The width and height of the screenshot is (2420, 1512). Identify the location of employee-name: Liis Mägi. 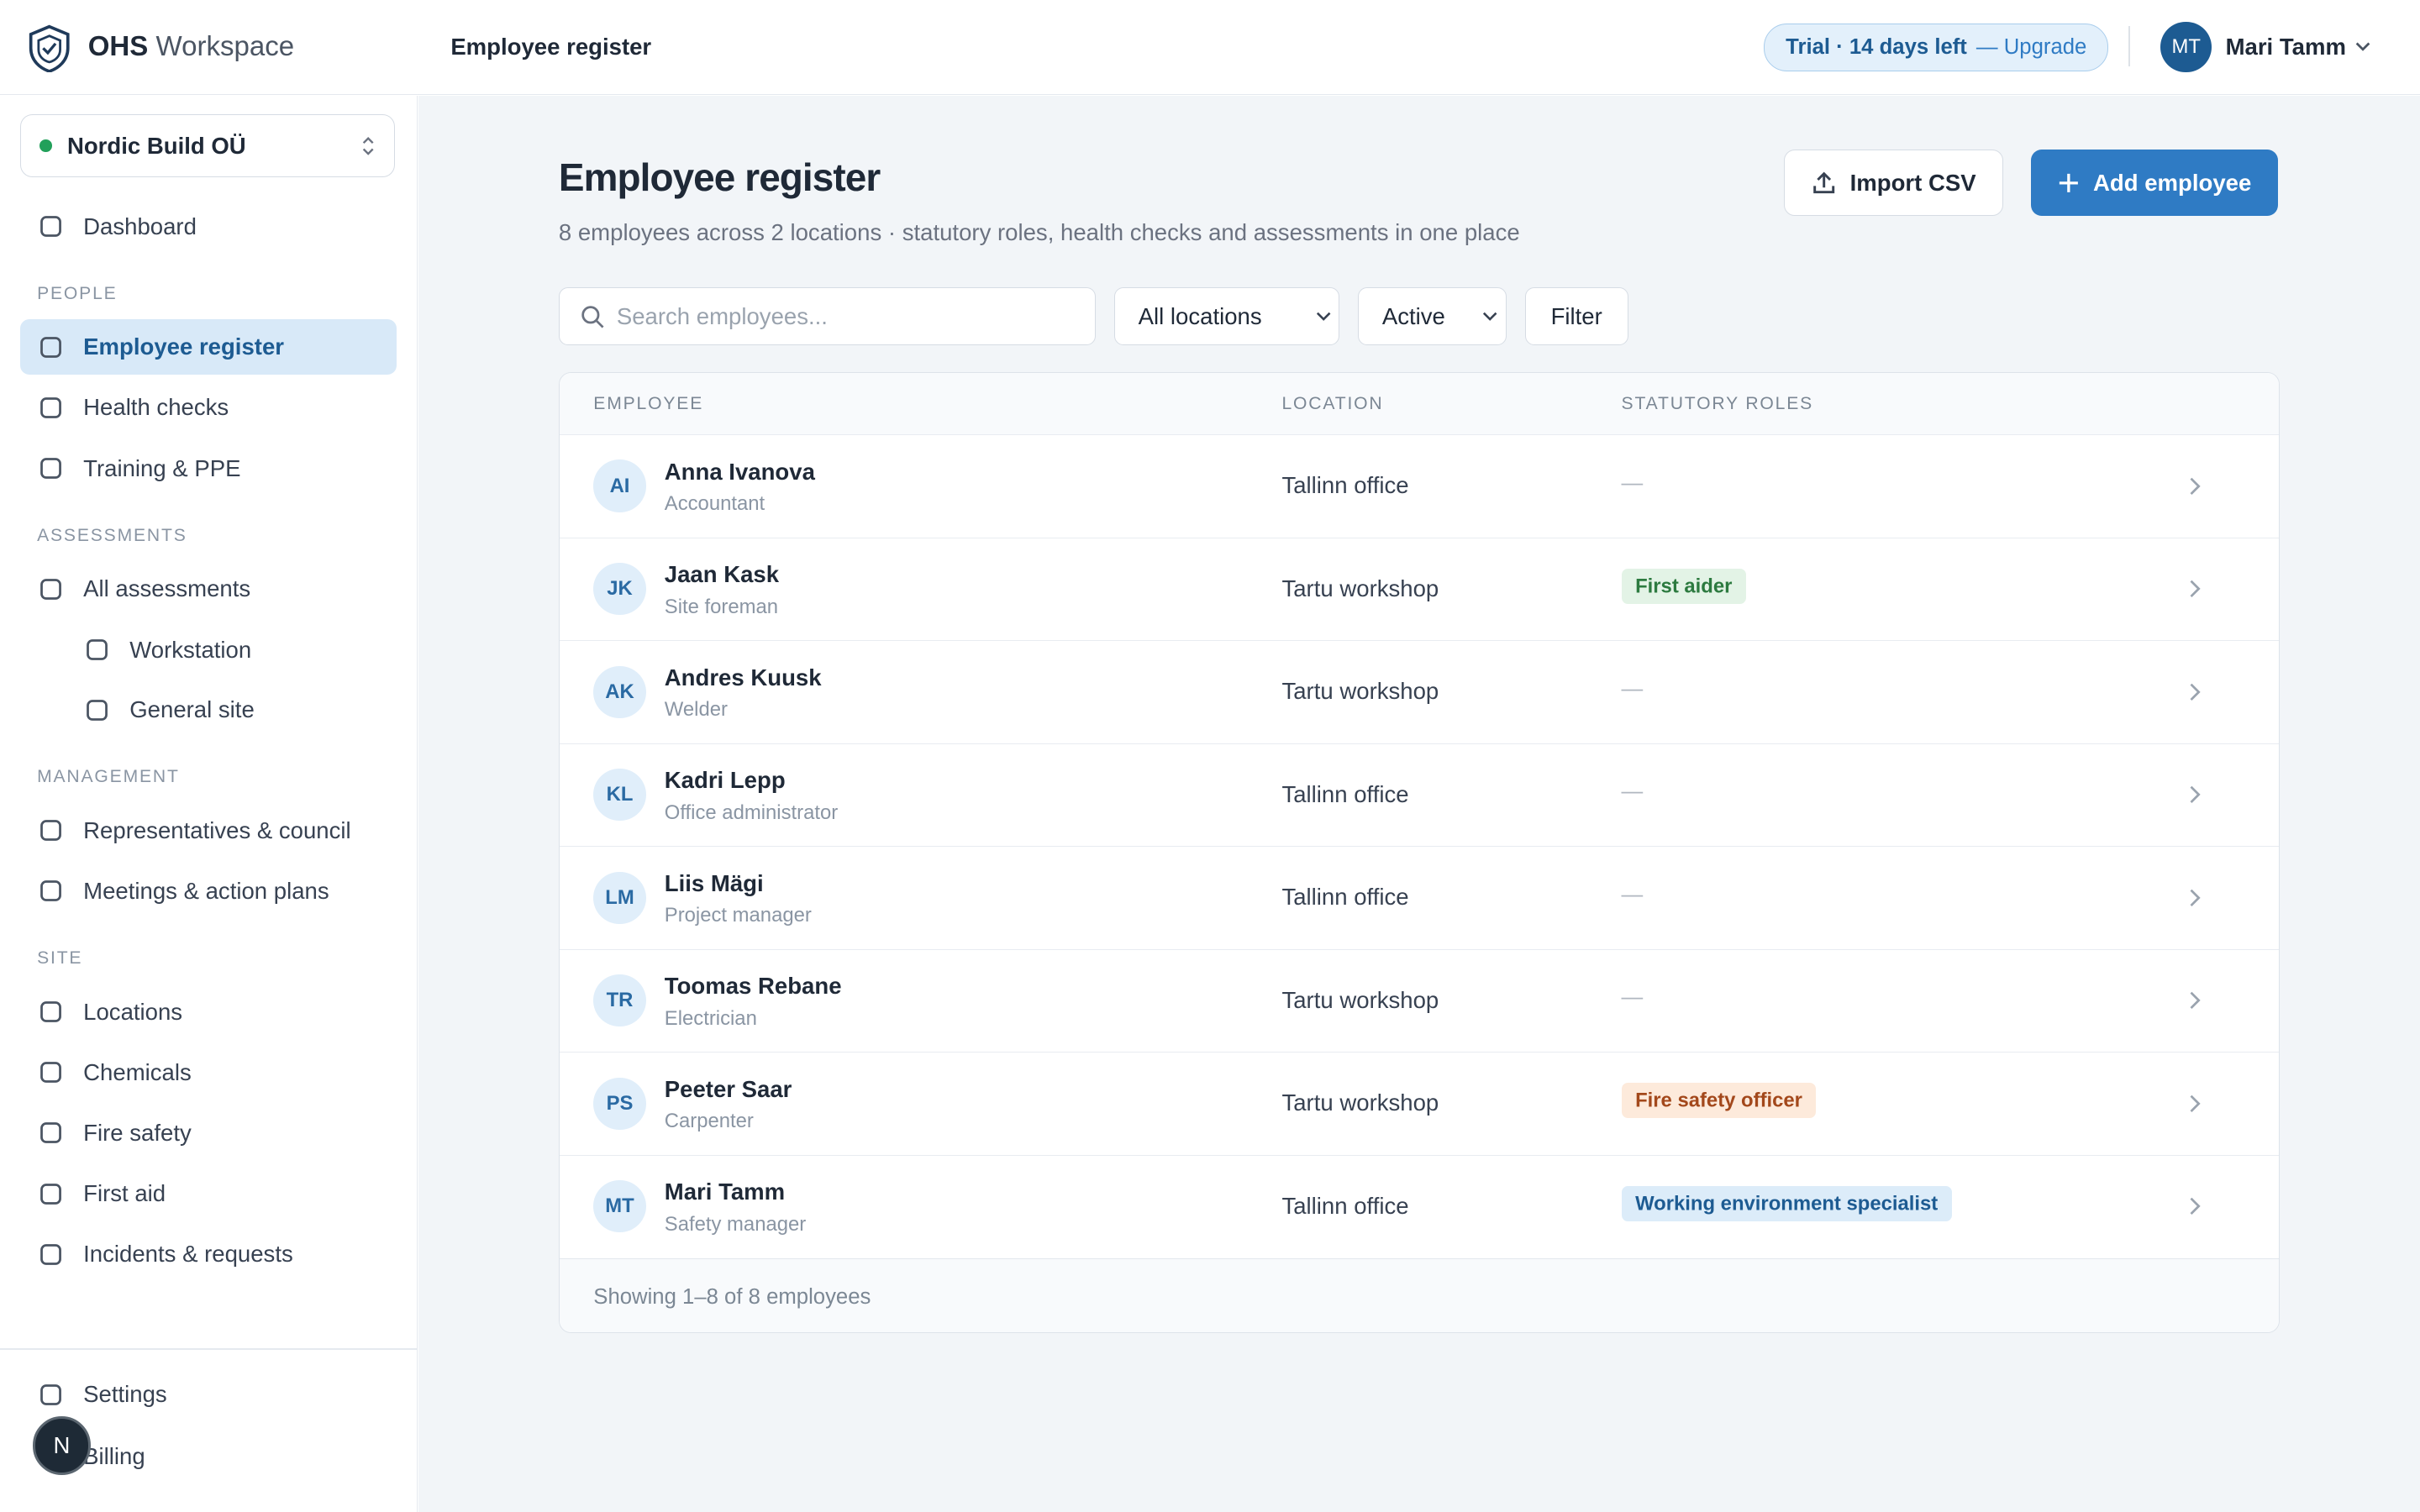
(714, 882).